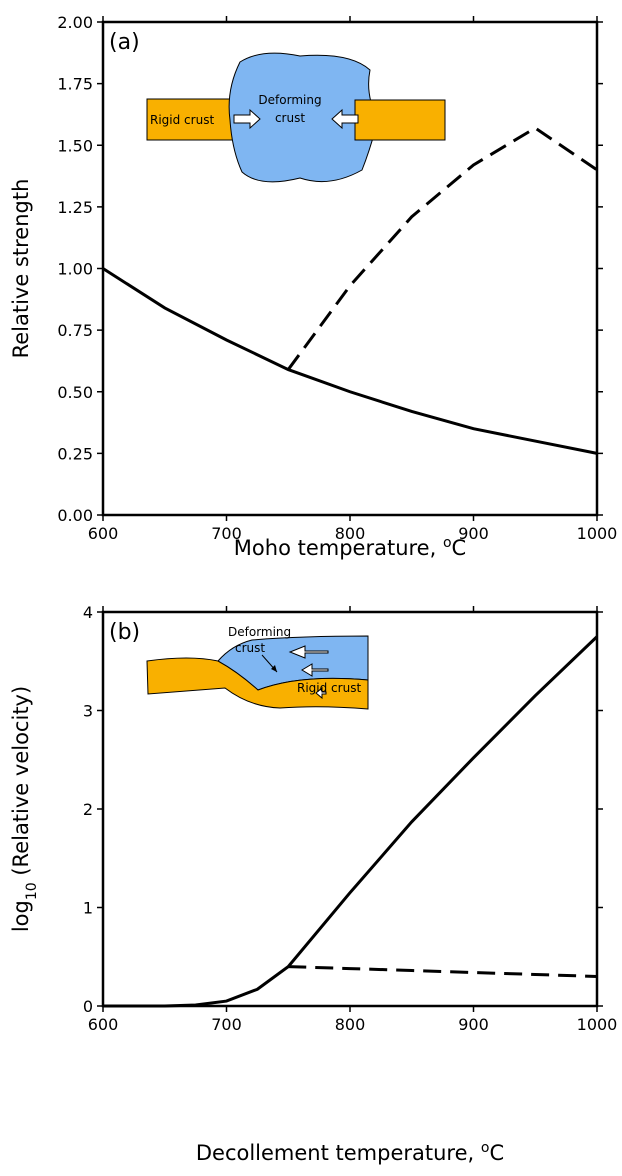  Describe the element at coordinates (88, 711) in the screenshot. I see `y-tick-label: 3` at that location.